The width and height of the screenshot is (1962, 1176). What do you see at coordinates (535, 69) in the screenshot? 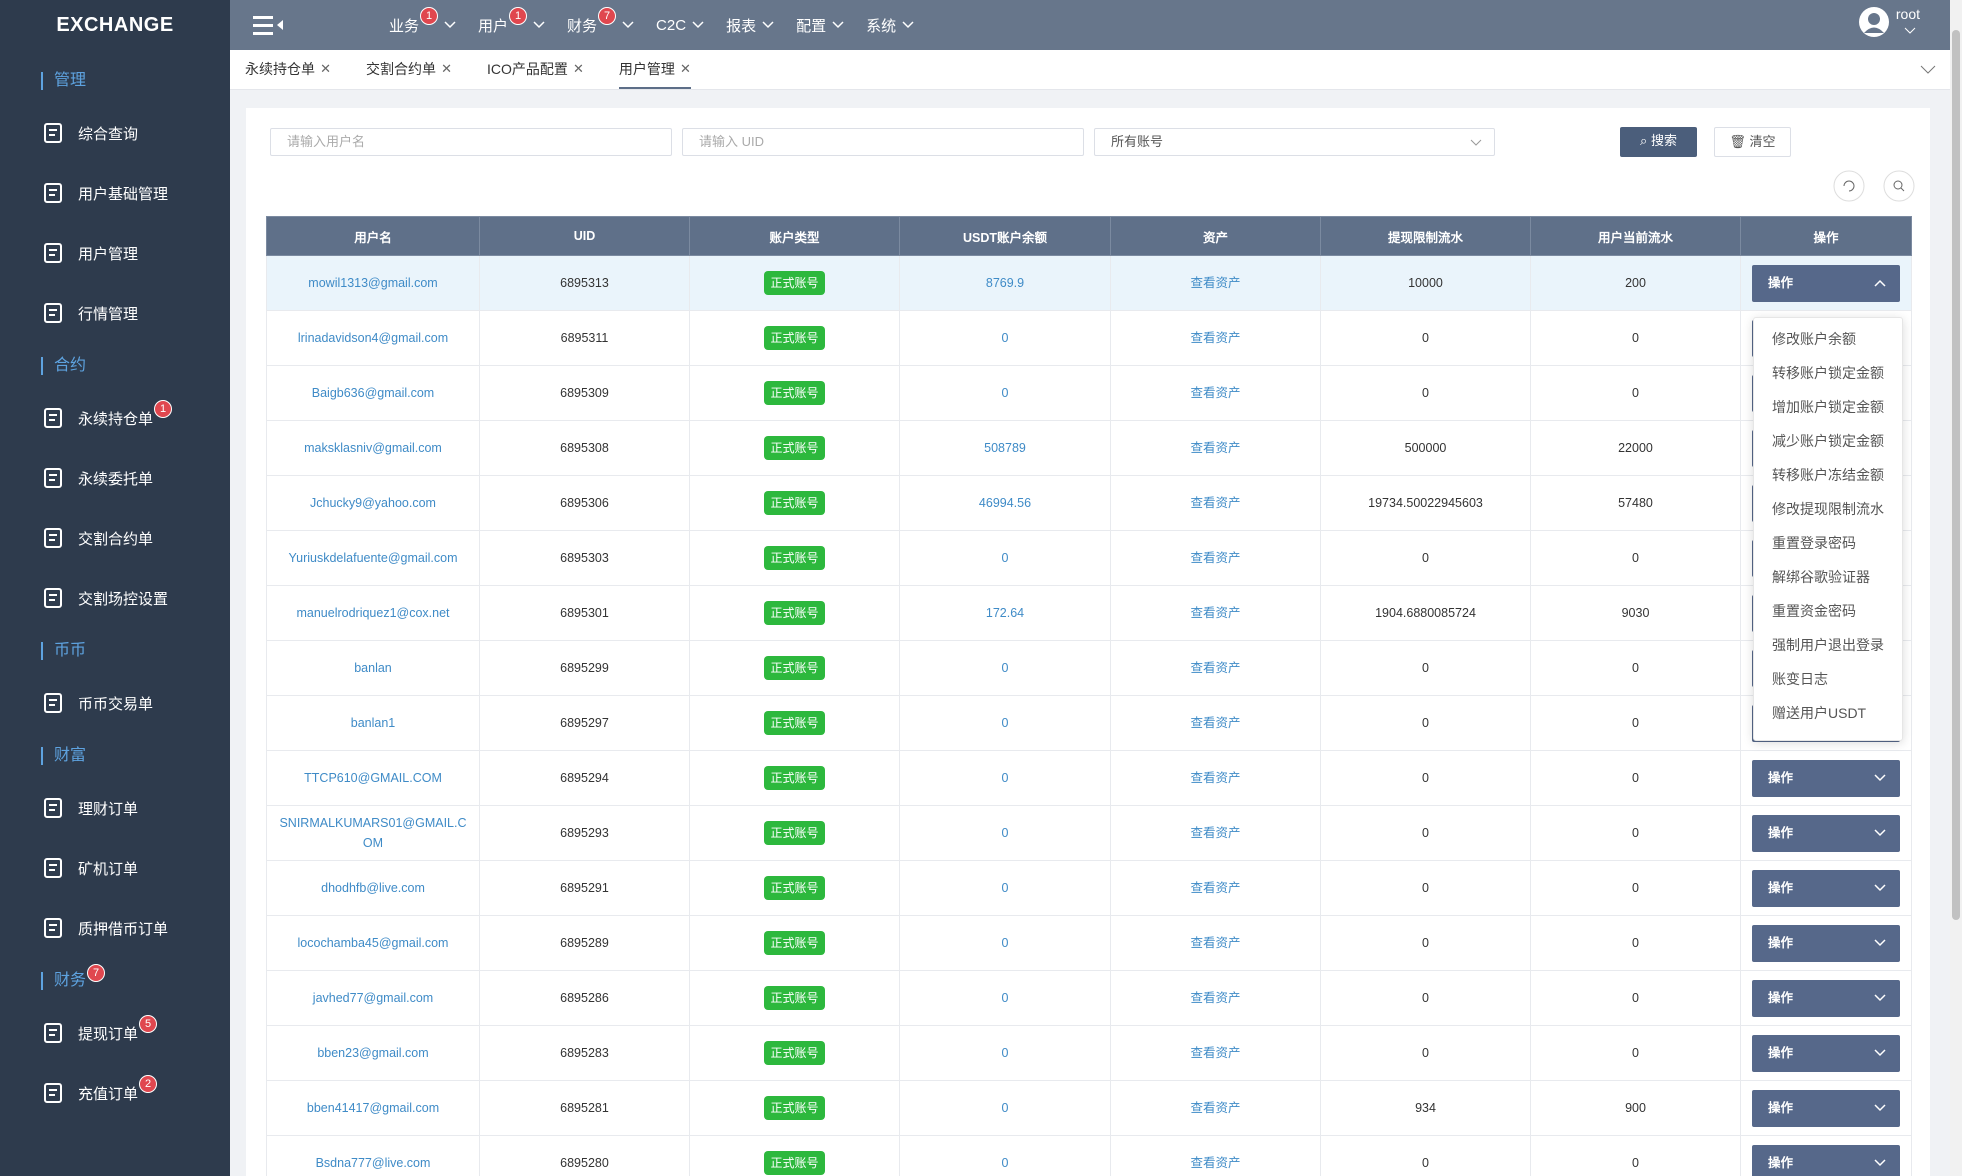
I see `tab: ICO产品配置 ✕` at bounding box center [535, 69].